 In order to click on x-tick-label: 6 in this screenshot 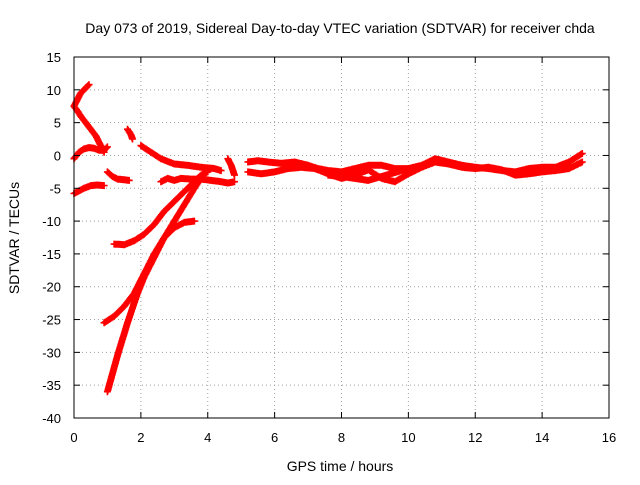, I will do `click(274, 437)`.